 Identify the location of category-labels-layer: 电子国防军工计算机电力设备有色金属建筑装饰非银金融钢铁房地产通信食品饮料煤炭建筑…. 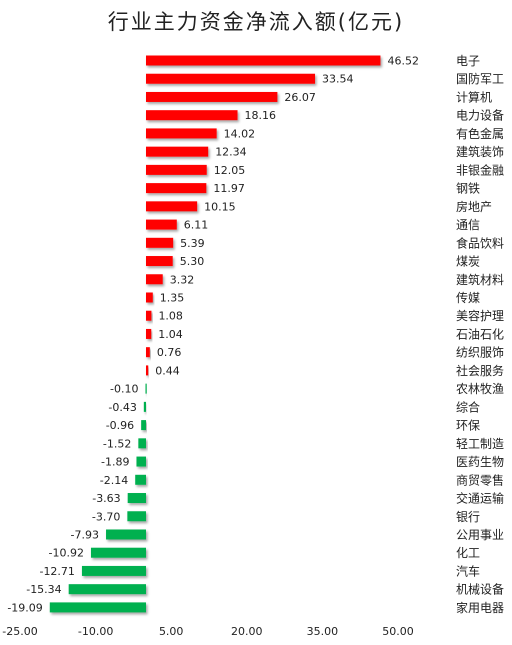
(480, 334).